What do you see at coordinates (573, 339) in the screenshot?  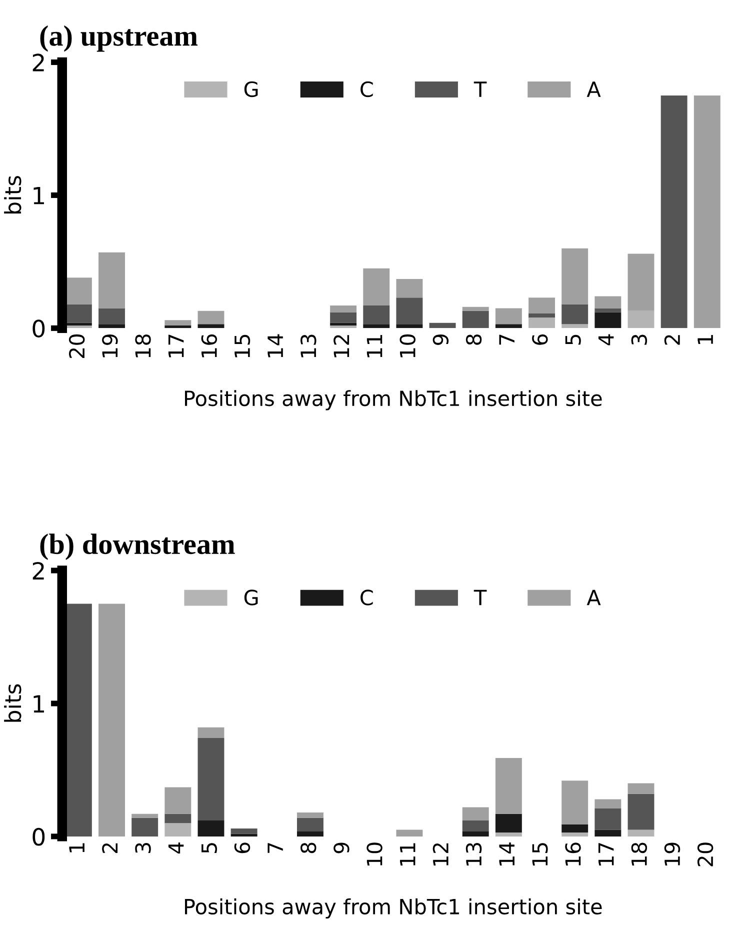 I see `x-tick-label: 5` at bounding box center [573, 339].